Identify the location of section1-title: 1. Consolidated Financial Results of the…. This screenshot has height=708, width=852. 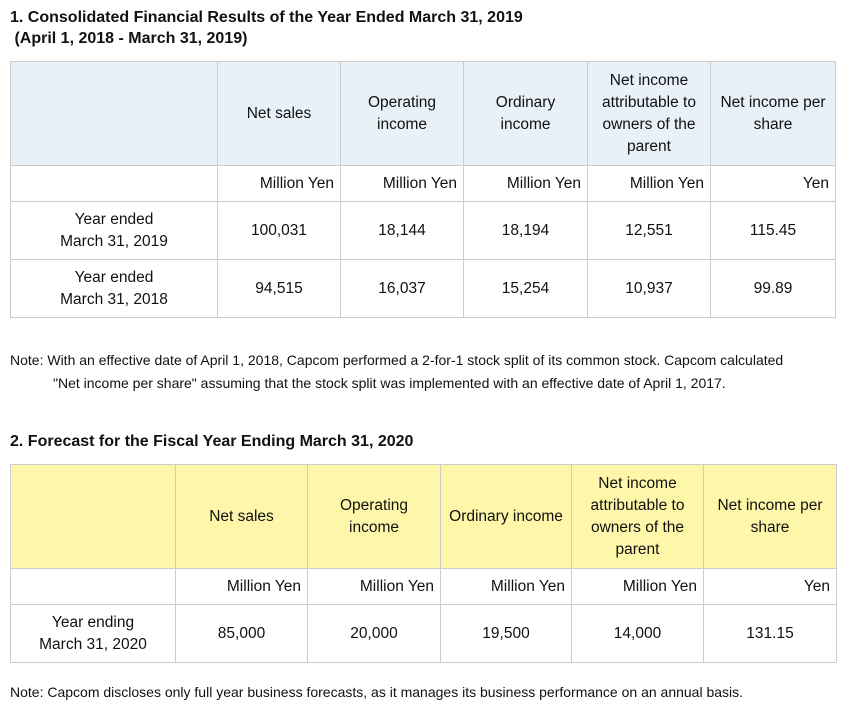
(266, 17).